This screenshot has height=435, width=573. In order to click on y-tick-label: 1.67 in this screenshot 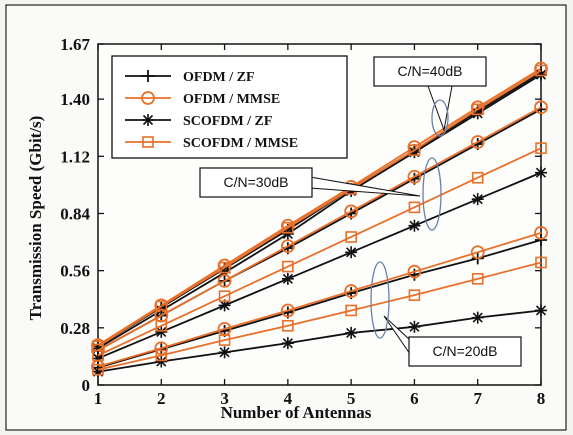, I will do `click(75, 44)`.